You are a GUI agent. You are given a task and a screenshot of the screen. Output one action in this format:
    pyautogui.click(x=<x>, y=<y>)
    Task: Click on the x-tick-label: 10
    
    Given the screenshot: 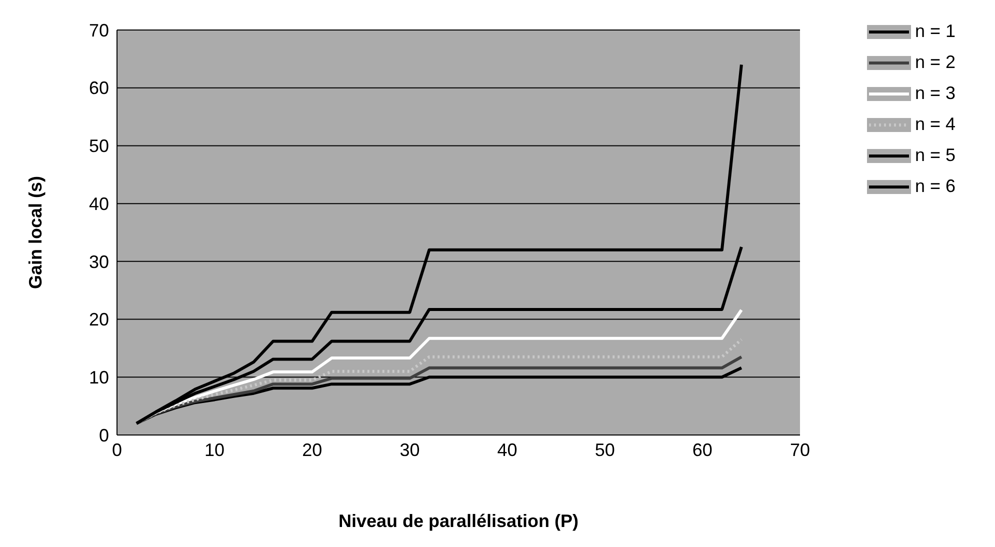 What is the action you would take?
    pyautogui.click(x=214, y=450)
    